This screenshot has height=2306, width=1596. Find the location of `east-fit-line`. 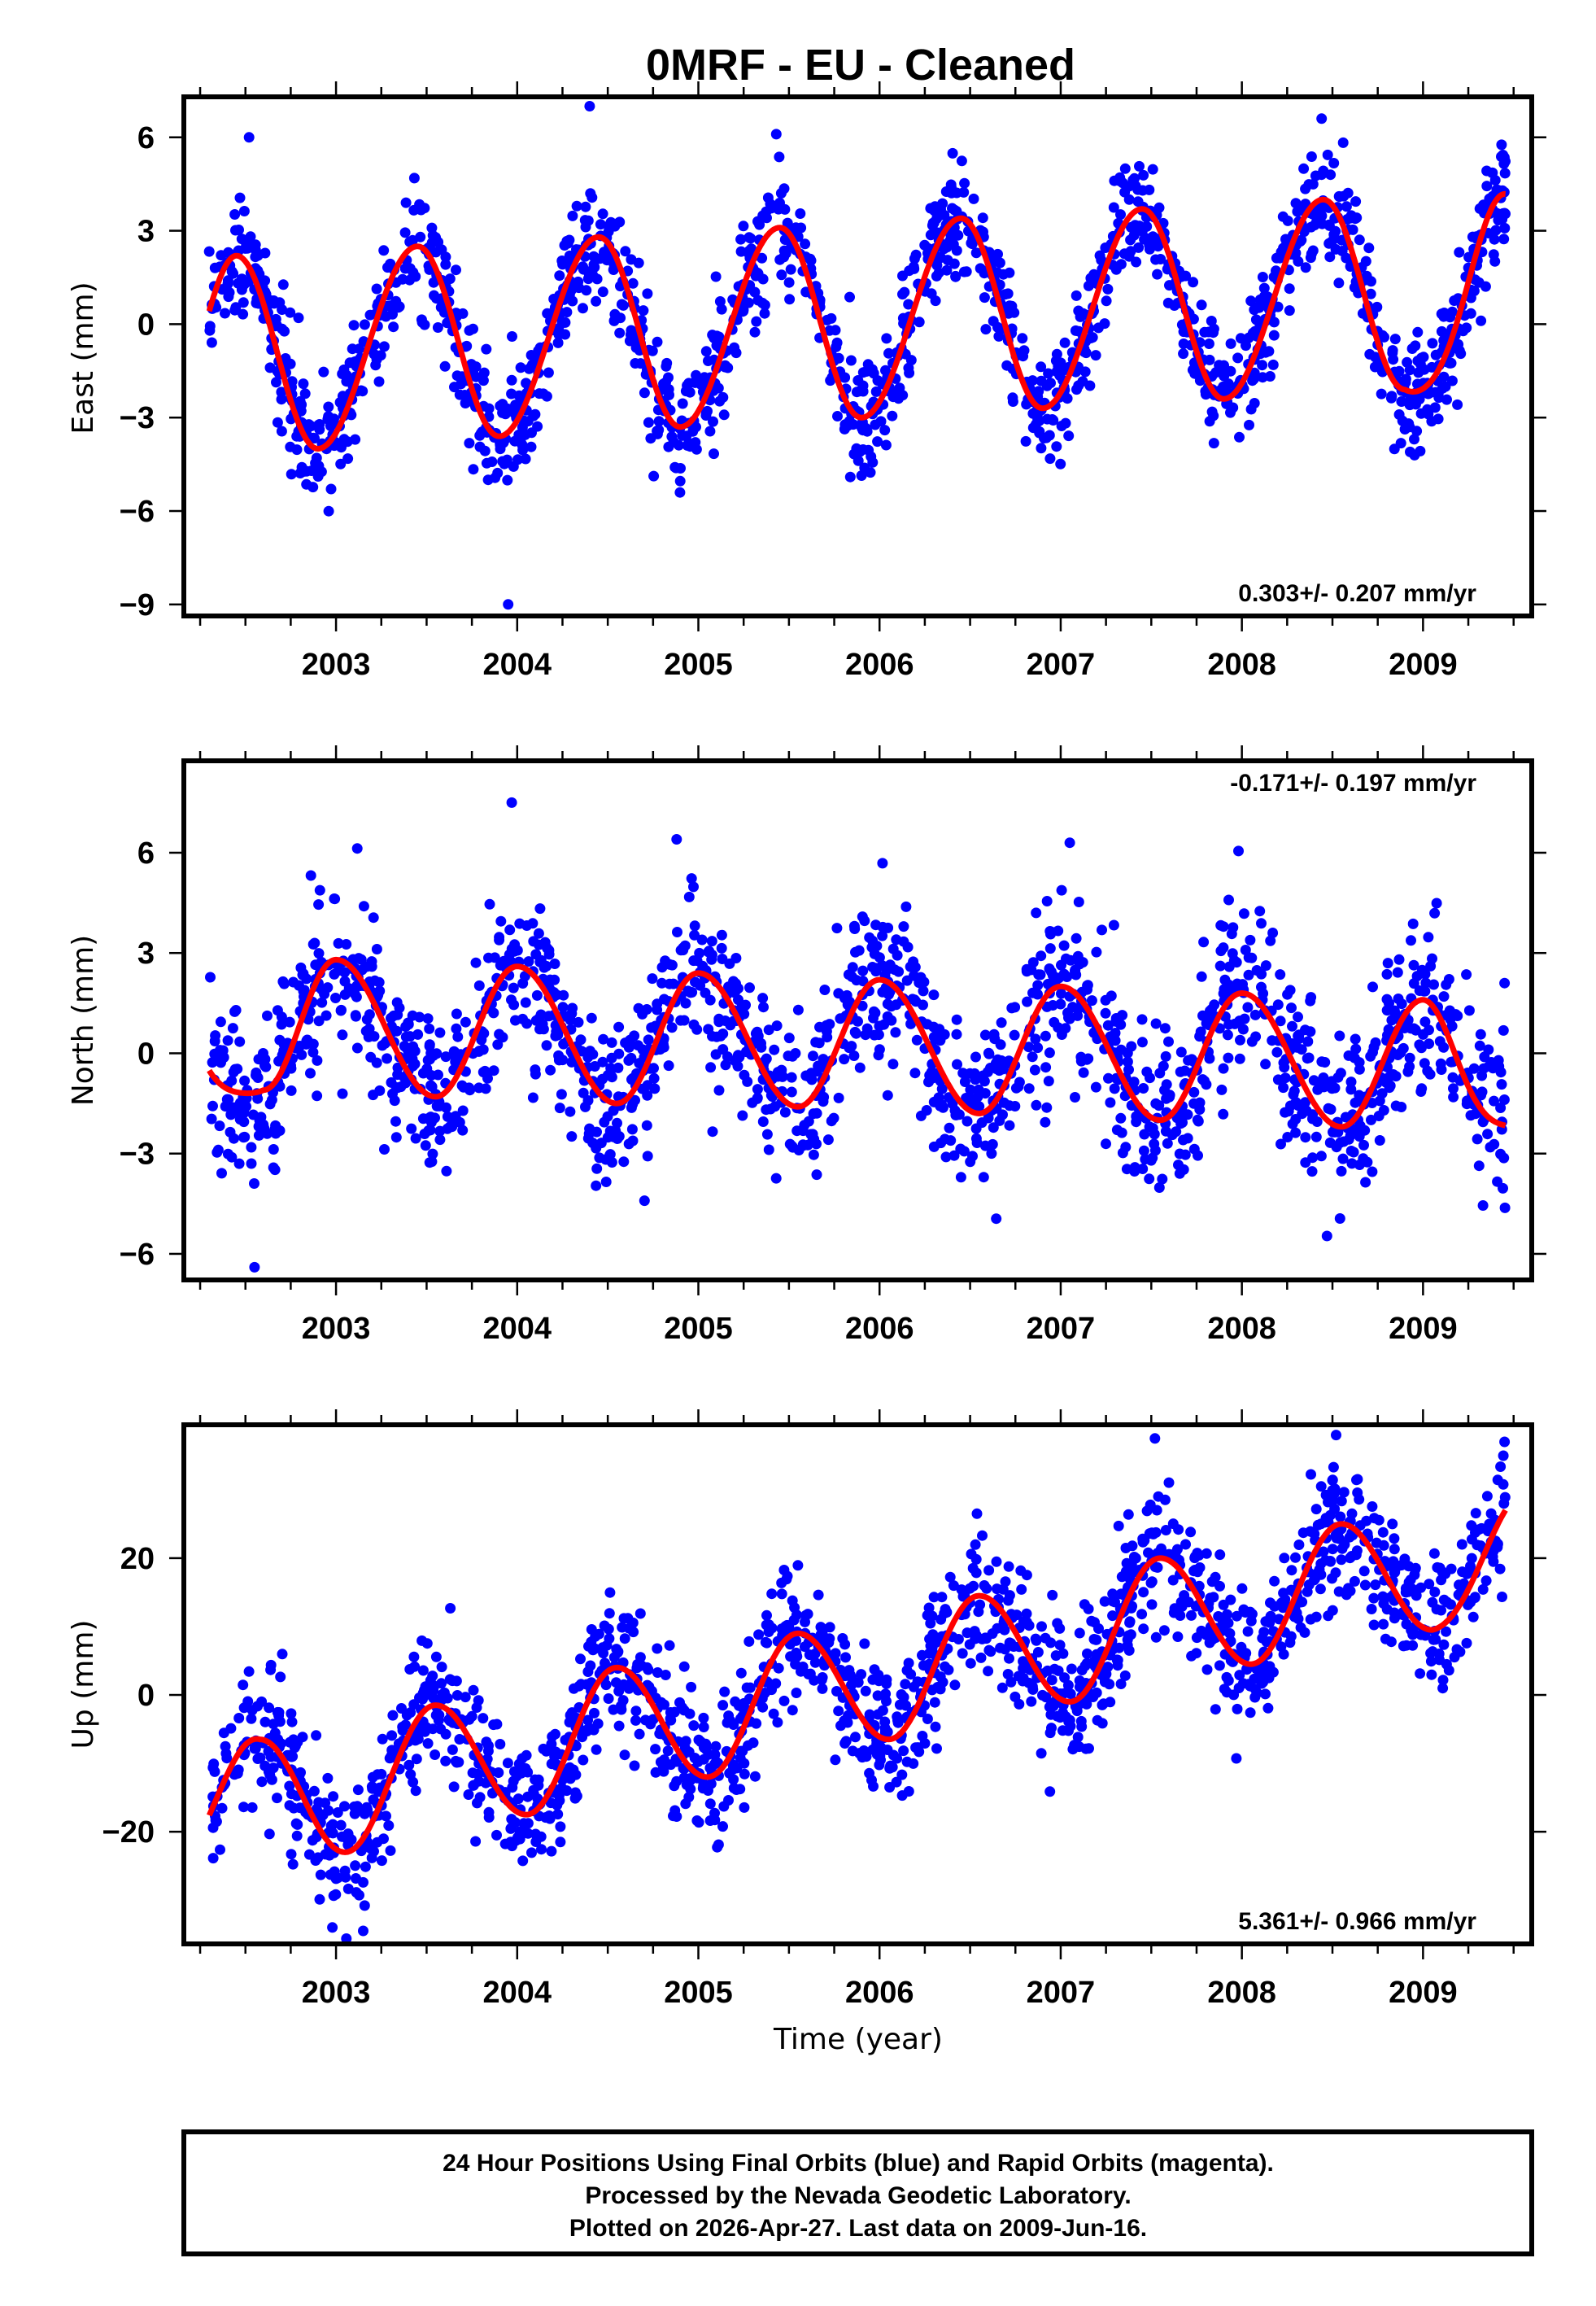

east-fit-line is located at coordinates (857, 321).